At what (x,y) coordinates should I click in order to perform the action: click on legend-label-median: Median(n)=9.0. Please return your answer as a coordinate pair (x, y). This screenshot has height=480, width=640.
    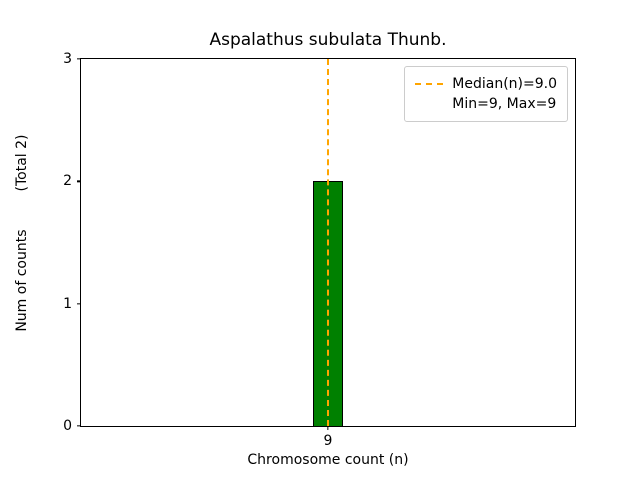
    Looking at the image, I should click on (504, 84).